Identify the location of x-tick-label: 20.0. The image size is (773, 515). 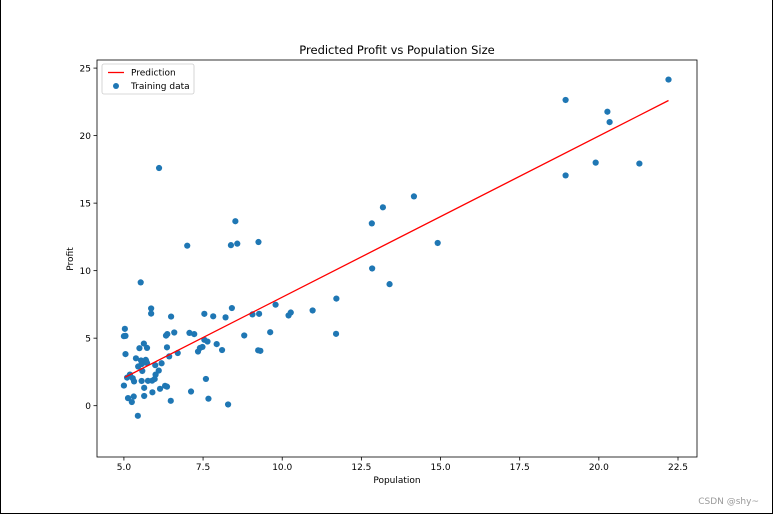
(599, 468).